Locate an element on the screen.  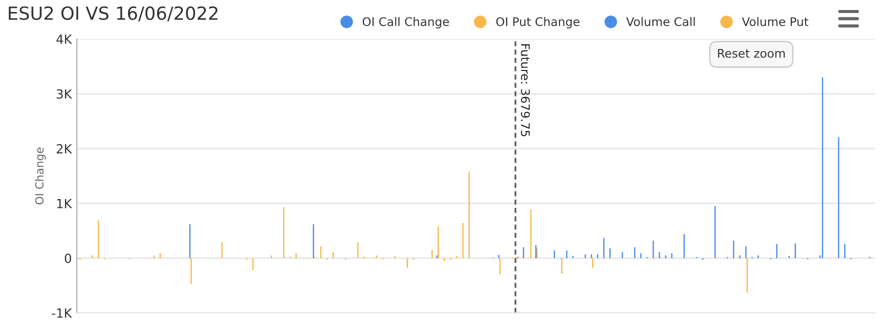
y-tick-label: 1K is located at coordinates (64, 203).